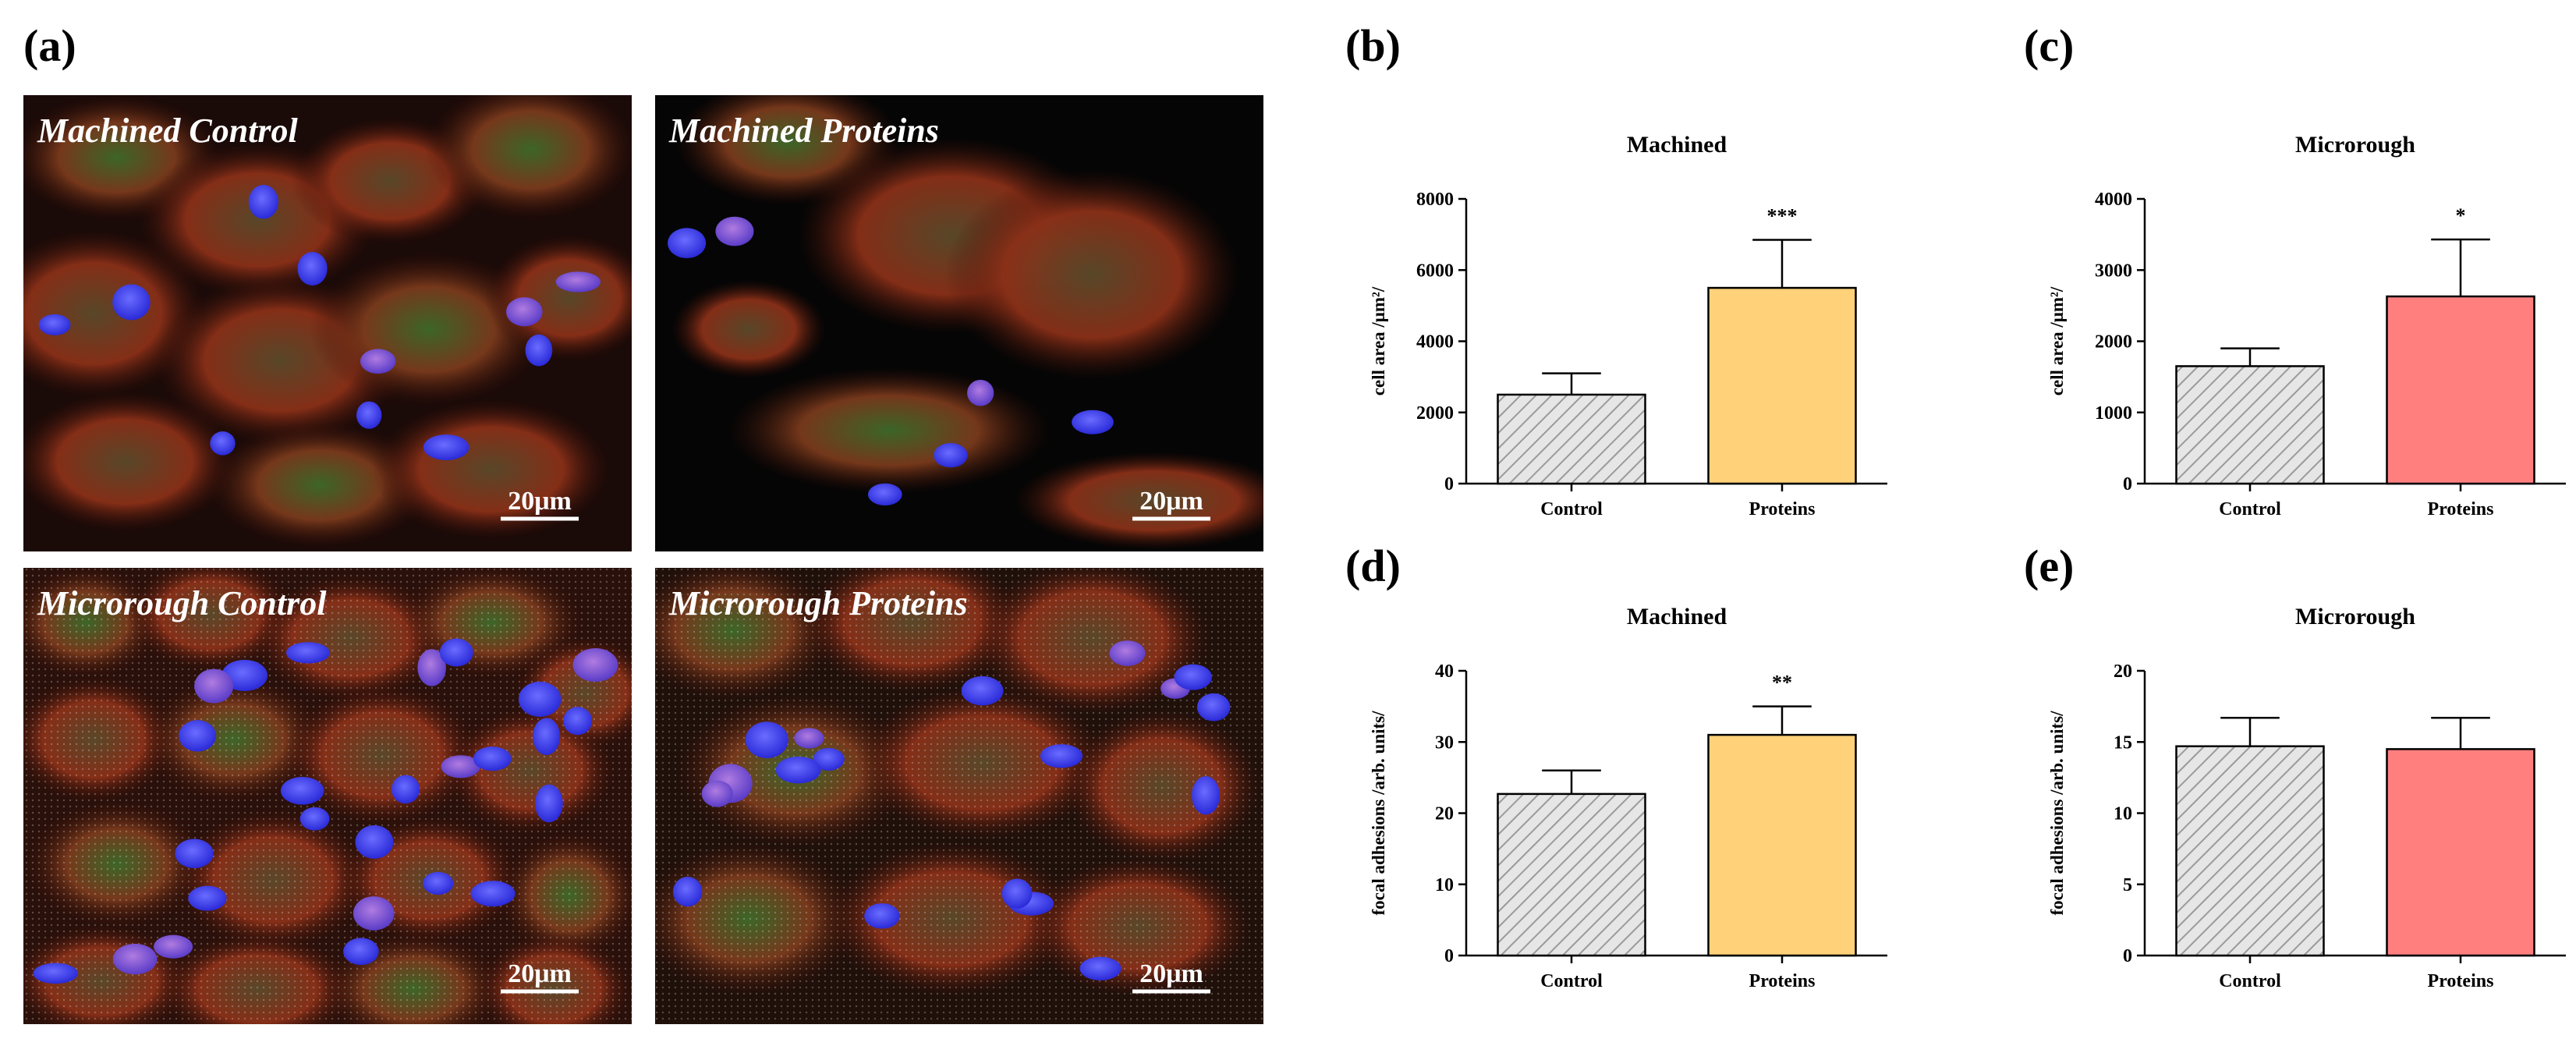 The height and width of the screenshot is (1046, 2576). I want to click on y-tick-label: 6000, so click(1435, 271).